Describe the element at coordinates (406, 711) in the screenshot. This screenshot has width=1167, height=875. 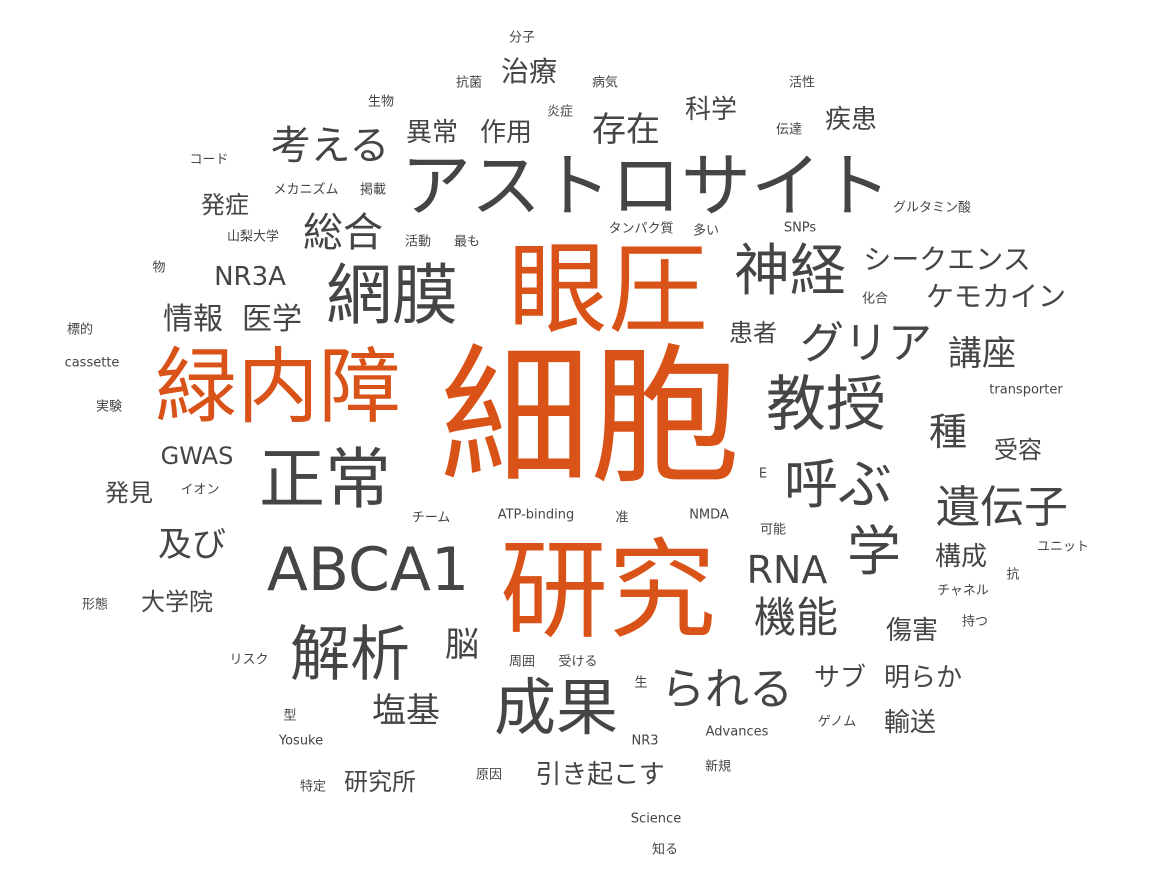
I see `cloud-word: 塩基` at that location.